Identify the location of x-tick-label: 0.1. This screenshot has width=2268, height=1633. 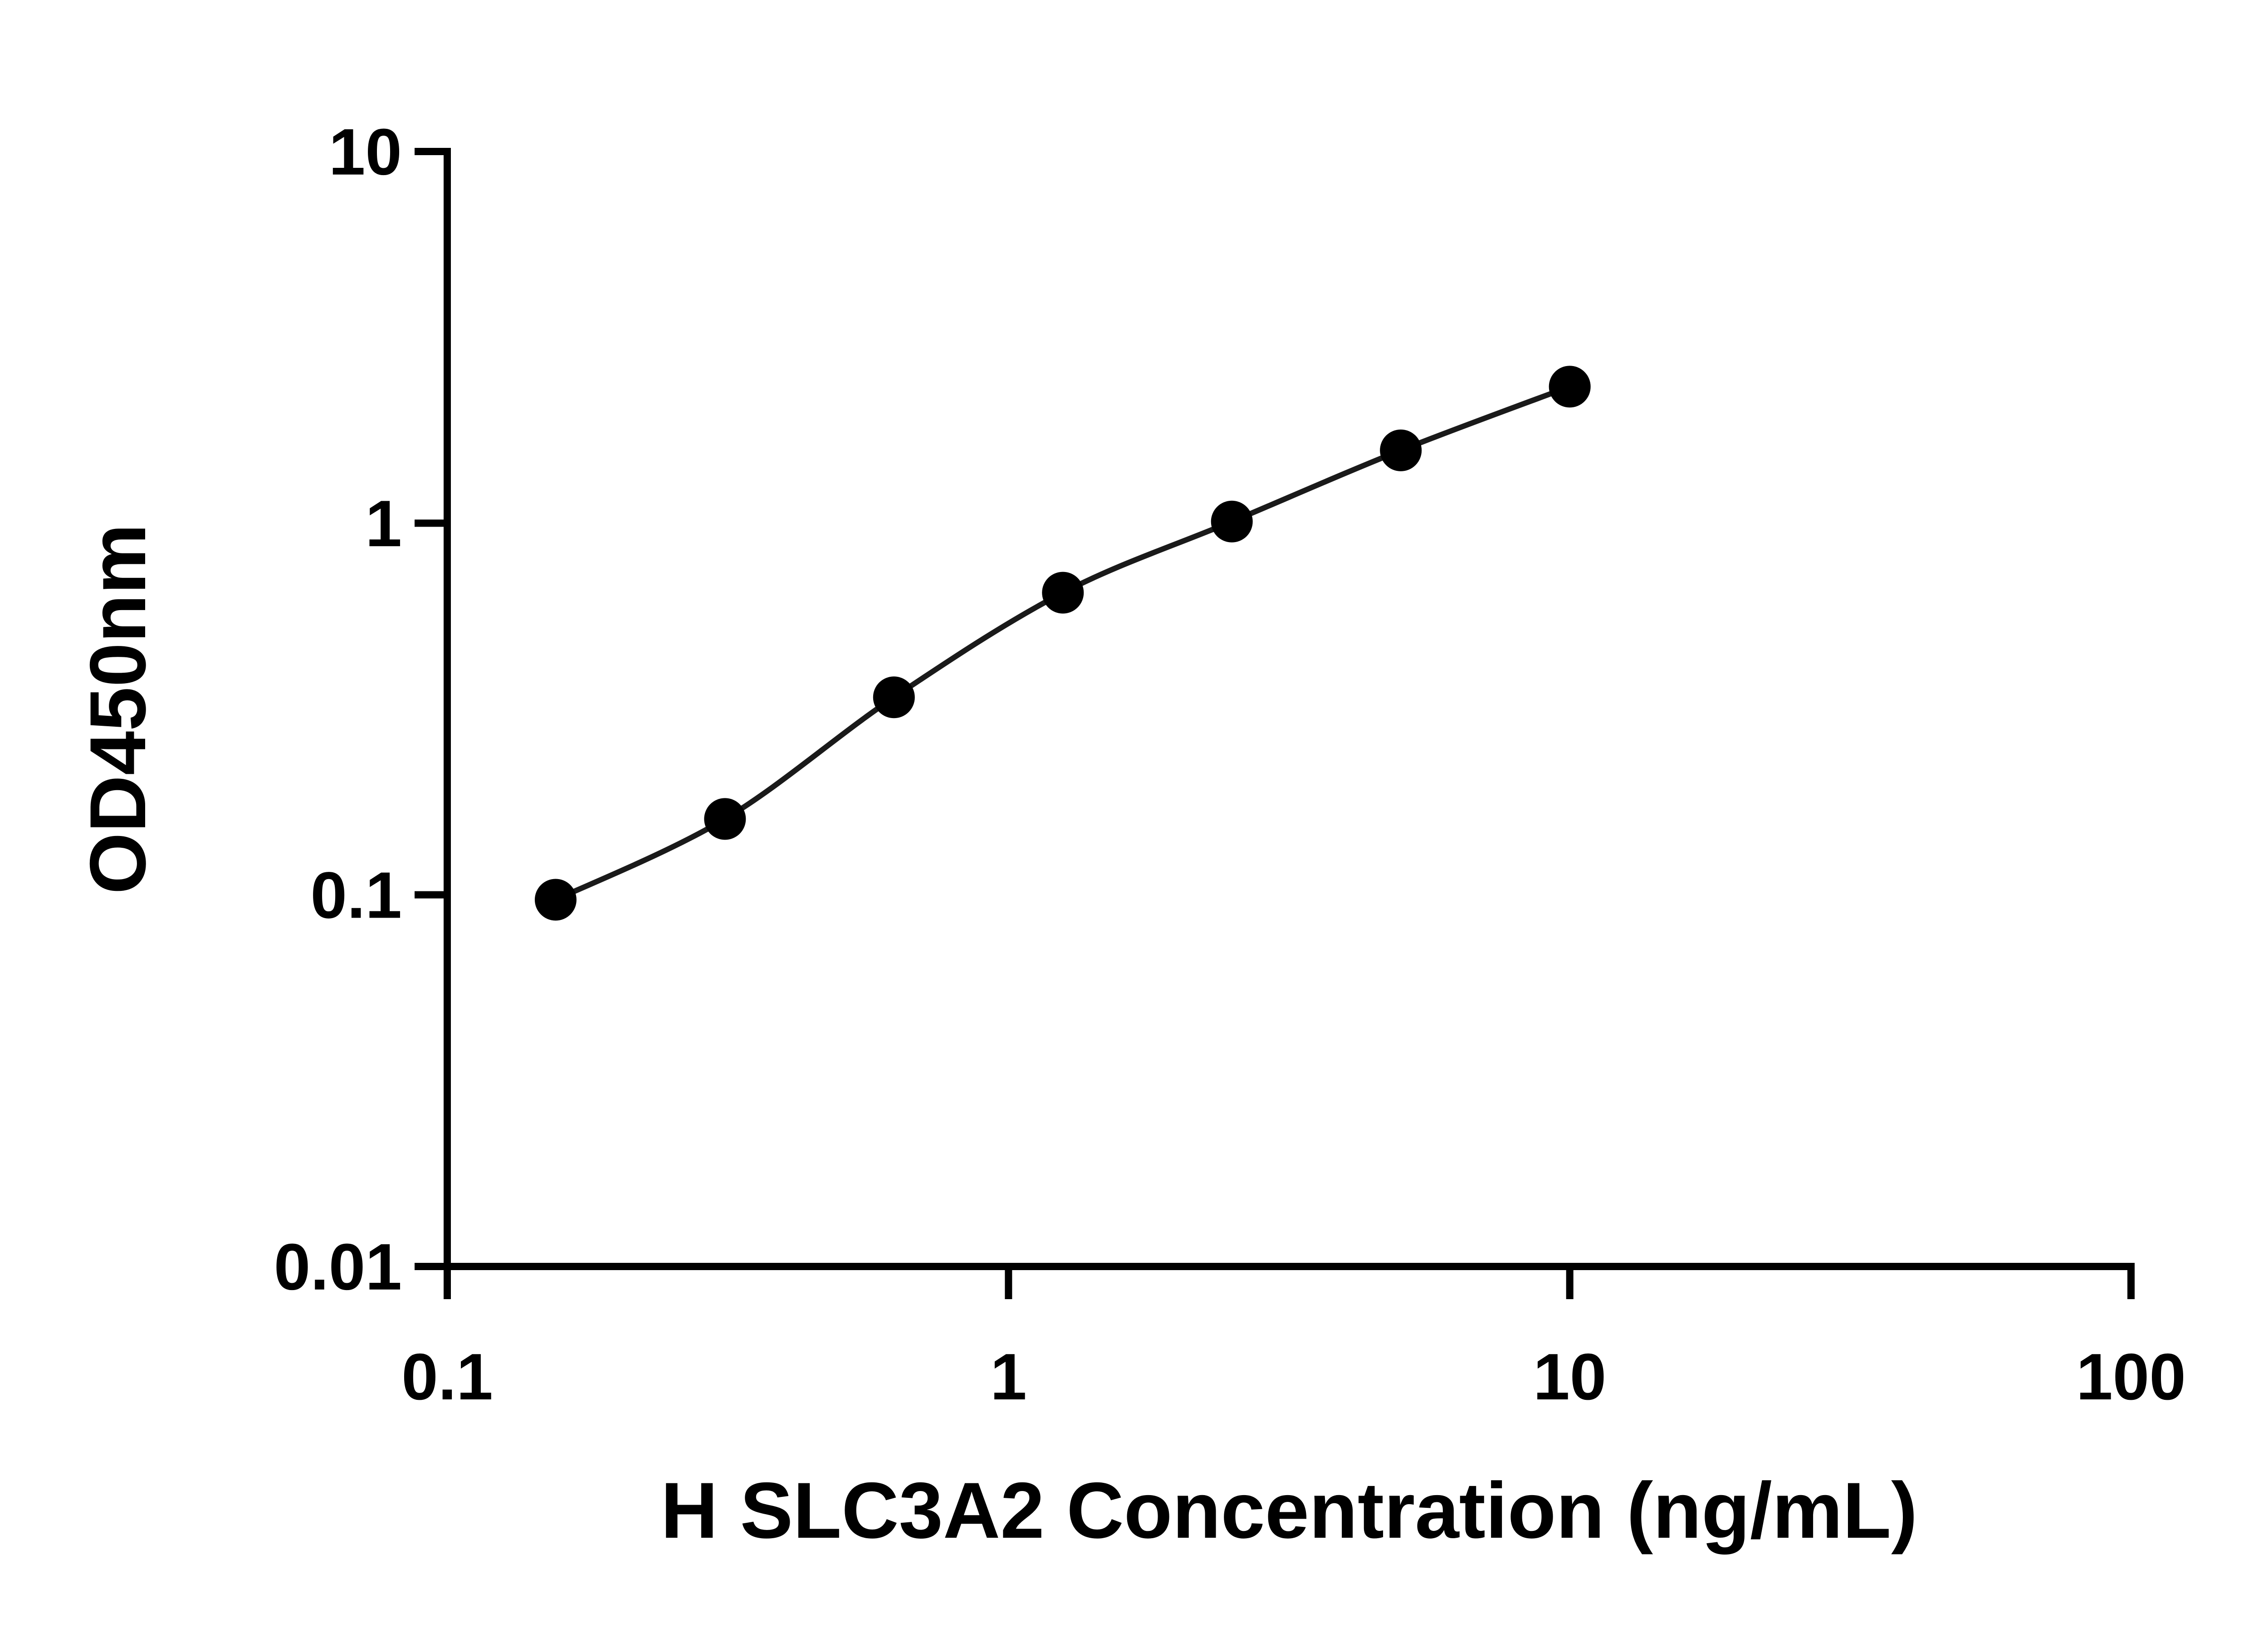
(447, 1376).